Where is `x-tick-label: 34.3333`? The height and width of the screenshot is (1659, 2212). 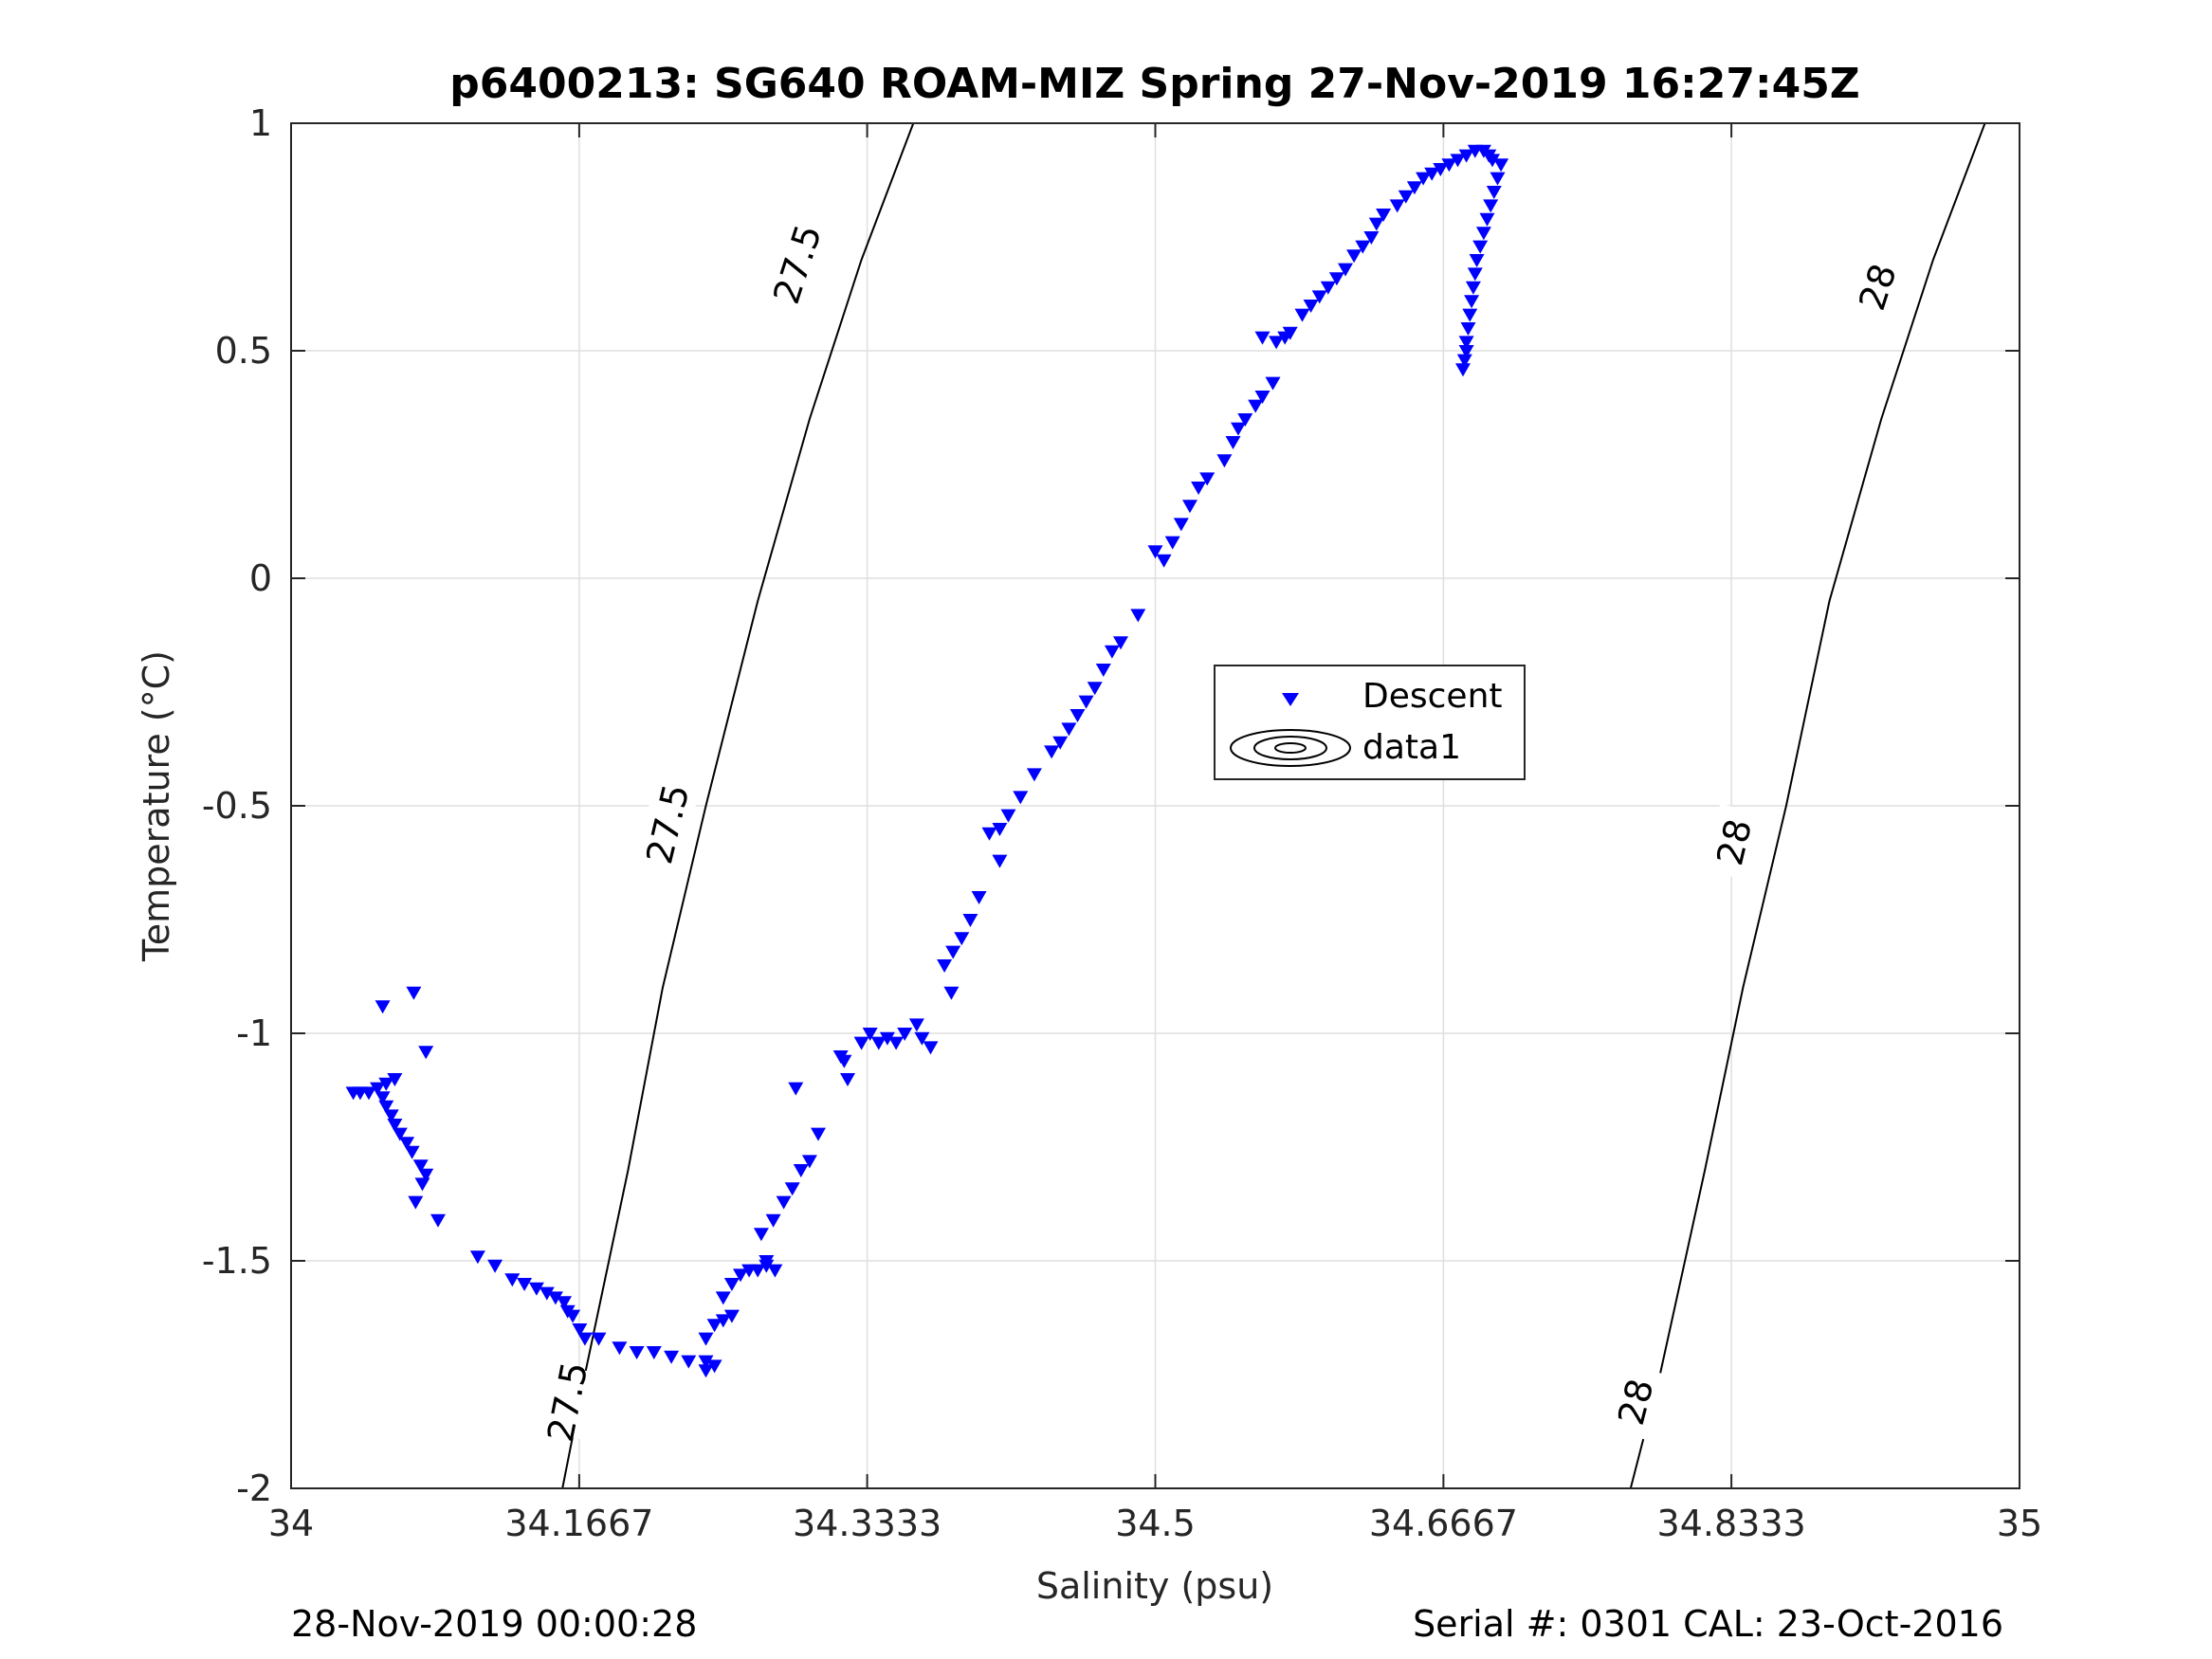
x-tick-label: 34.3333 is located at coordinates (867, 1523).